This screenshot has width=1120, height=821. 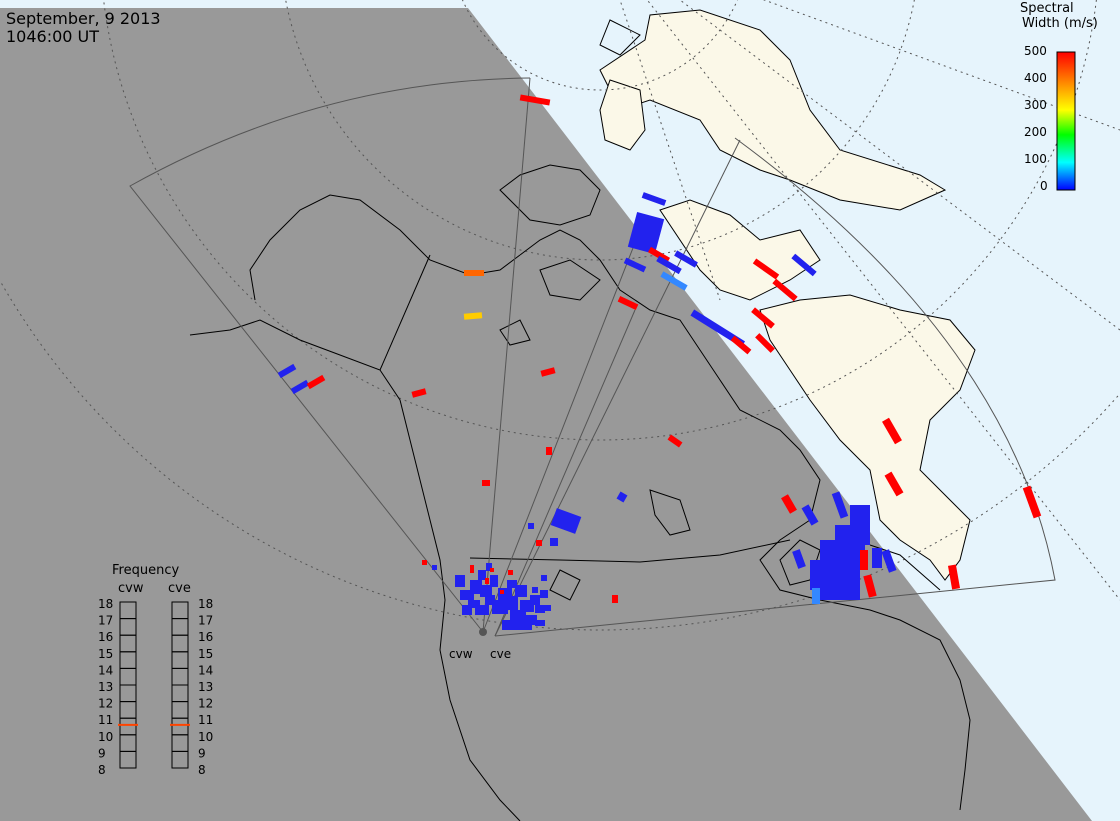 What do you see at coordinates (467, 577) in the screenshot?
I see `cvw-near-red` at bounding box center [467, 577].